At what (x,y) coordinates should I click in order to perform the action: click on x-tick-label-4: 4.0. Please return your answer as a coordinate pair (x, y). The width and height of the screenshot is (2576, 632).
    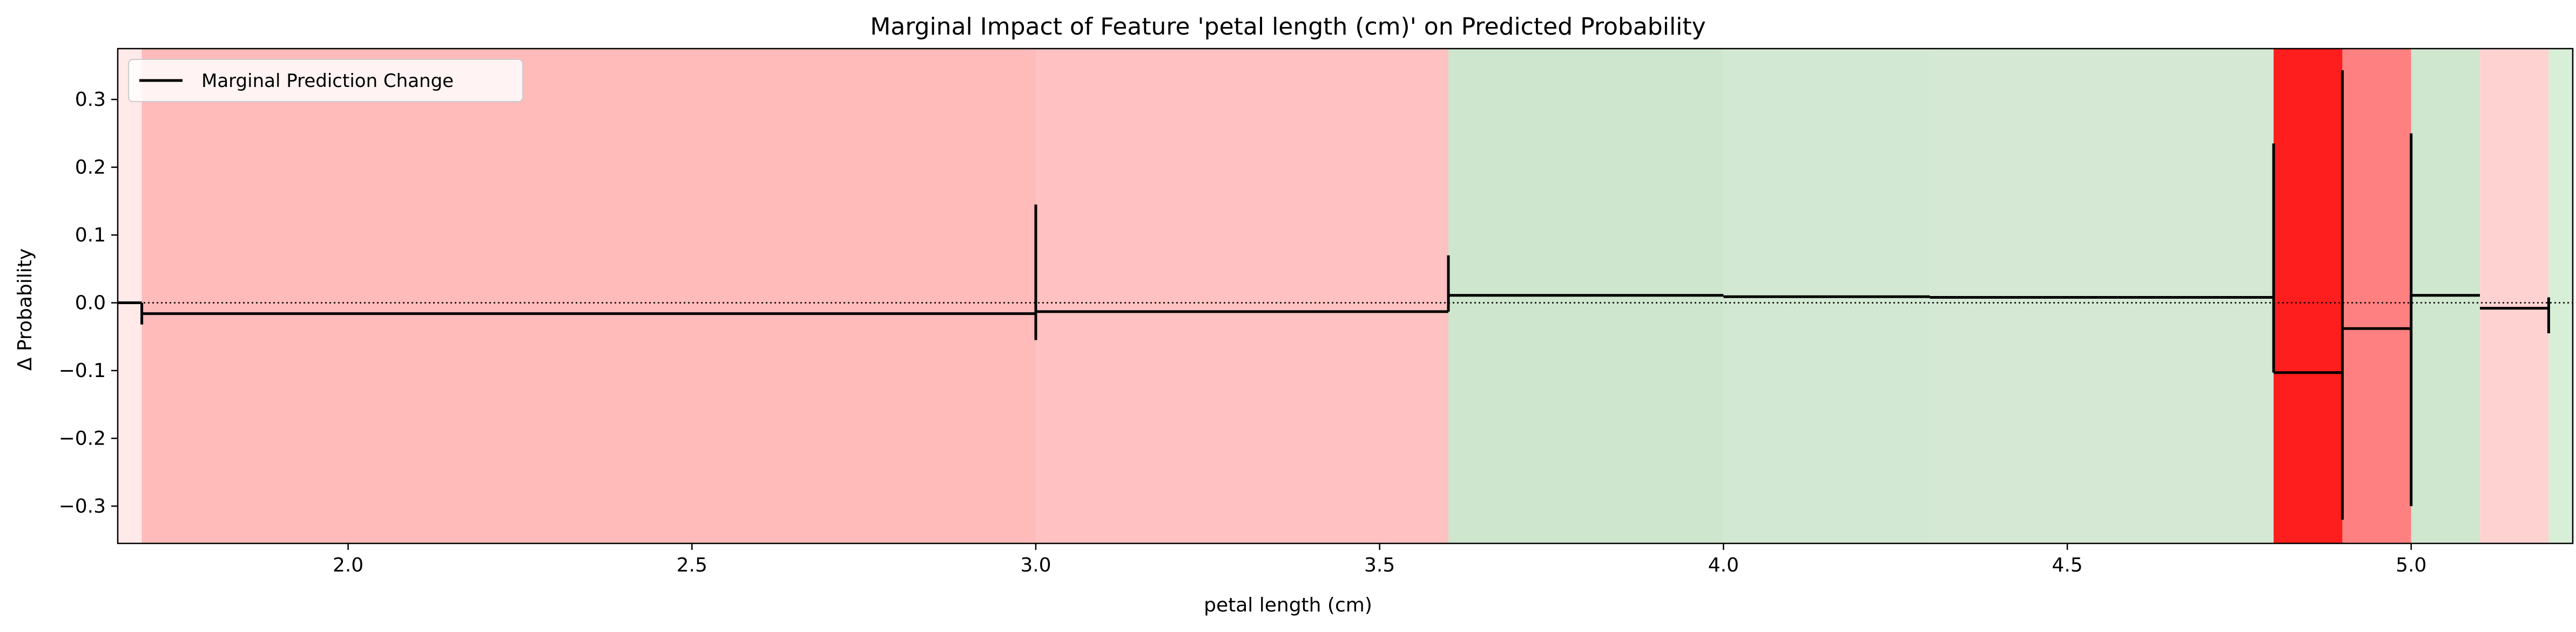
    Looking at the image, I should click on (1723, 565).